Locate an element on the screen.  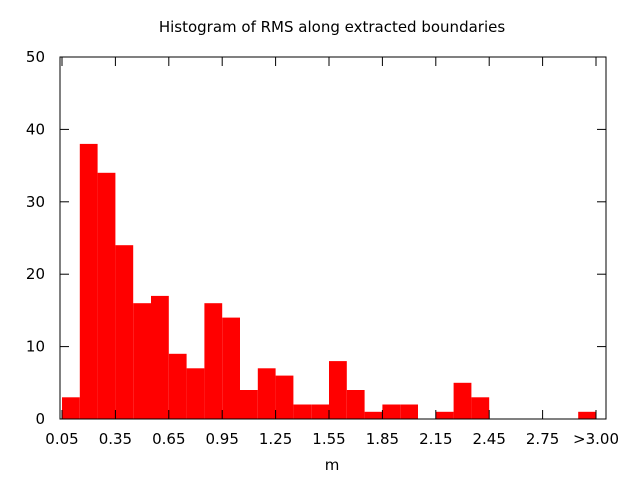
bar-0.05 is located at coordinates (71, 408).